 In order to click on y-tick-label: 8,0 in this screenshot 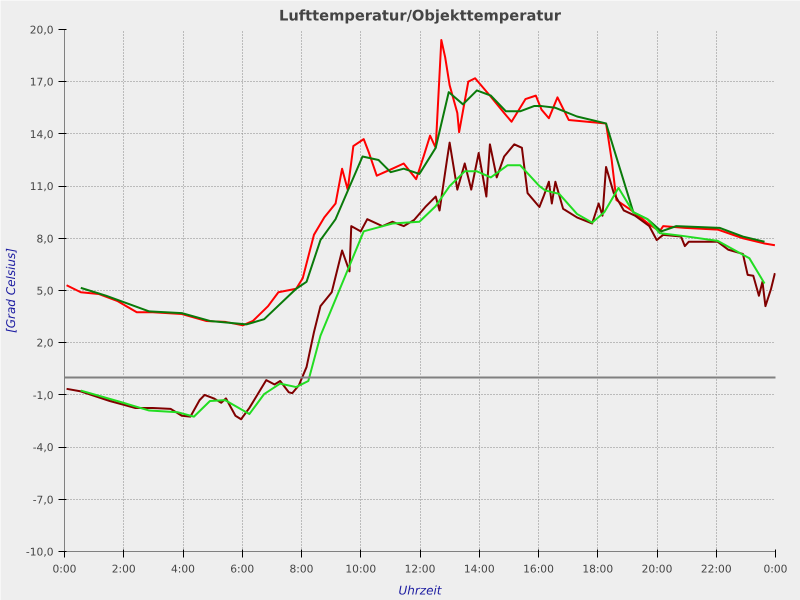, I will do `click(45, 239)`.